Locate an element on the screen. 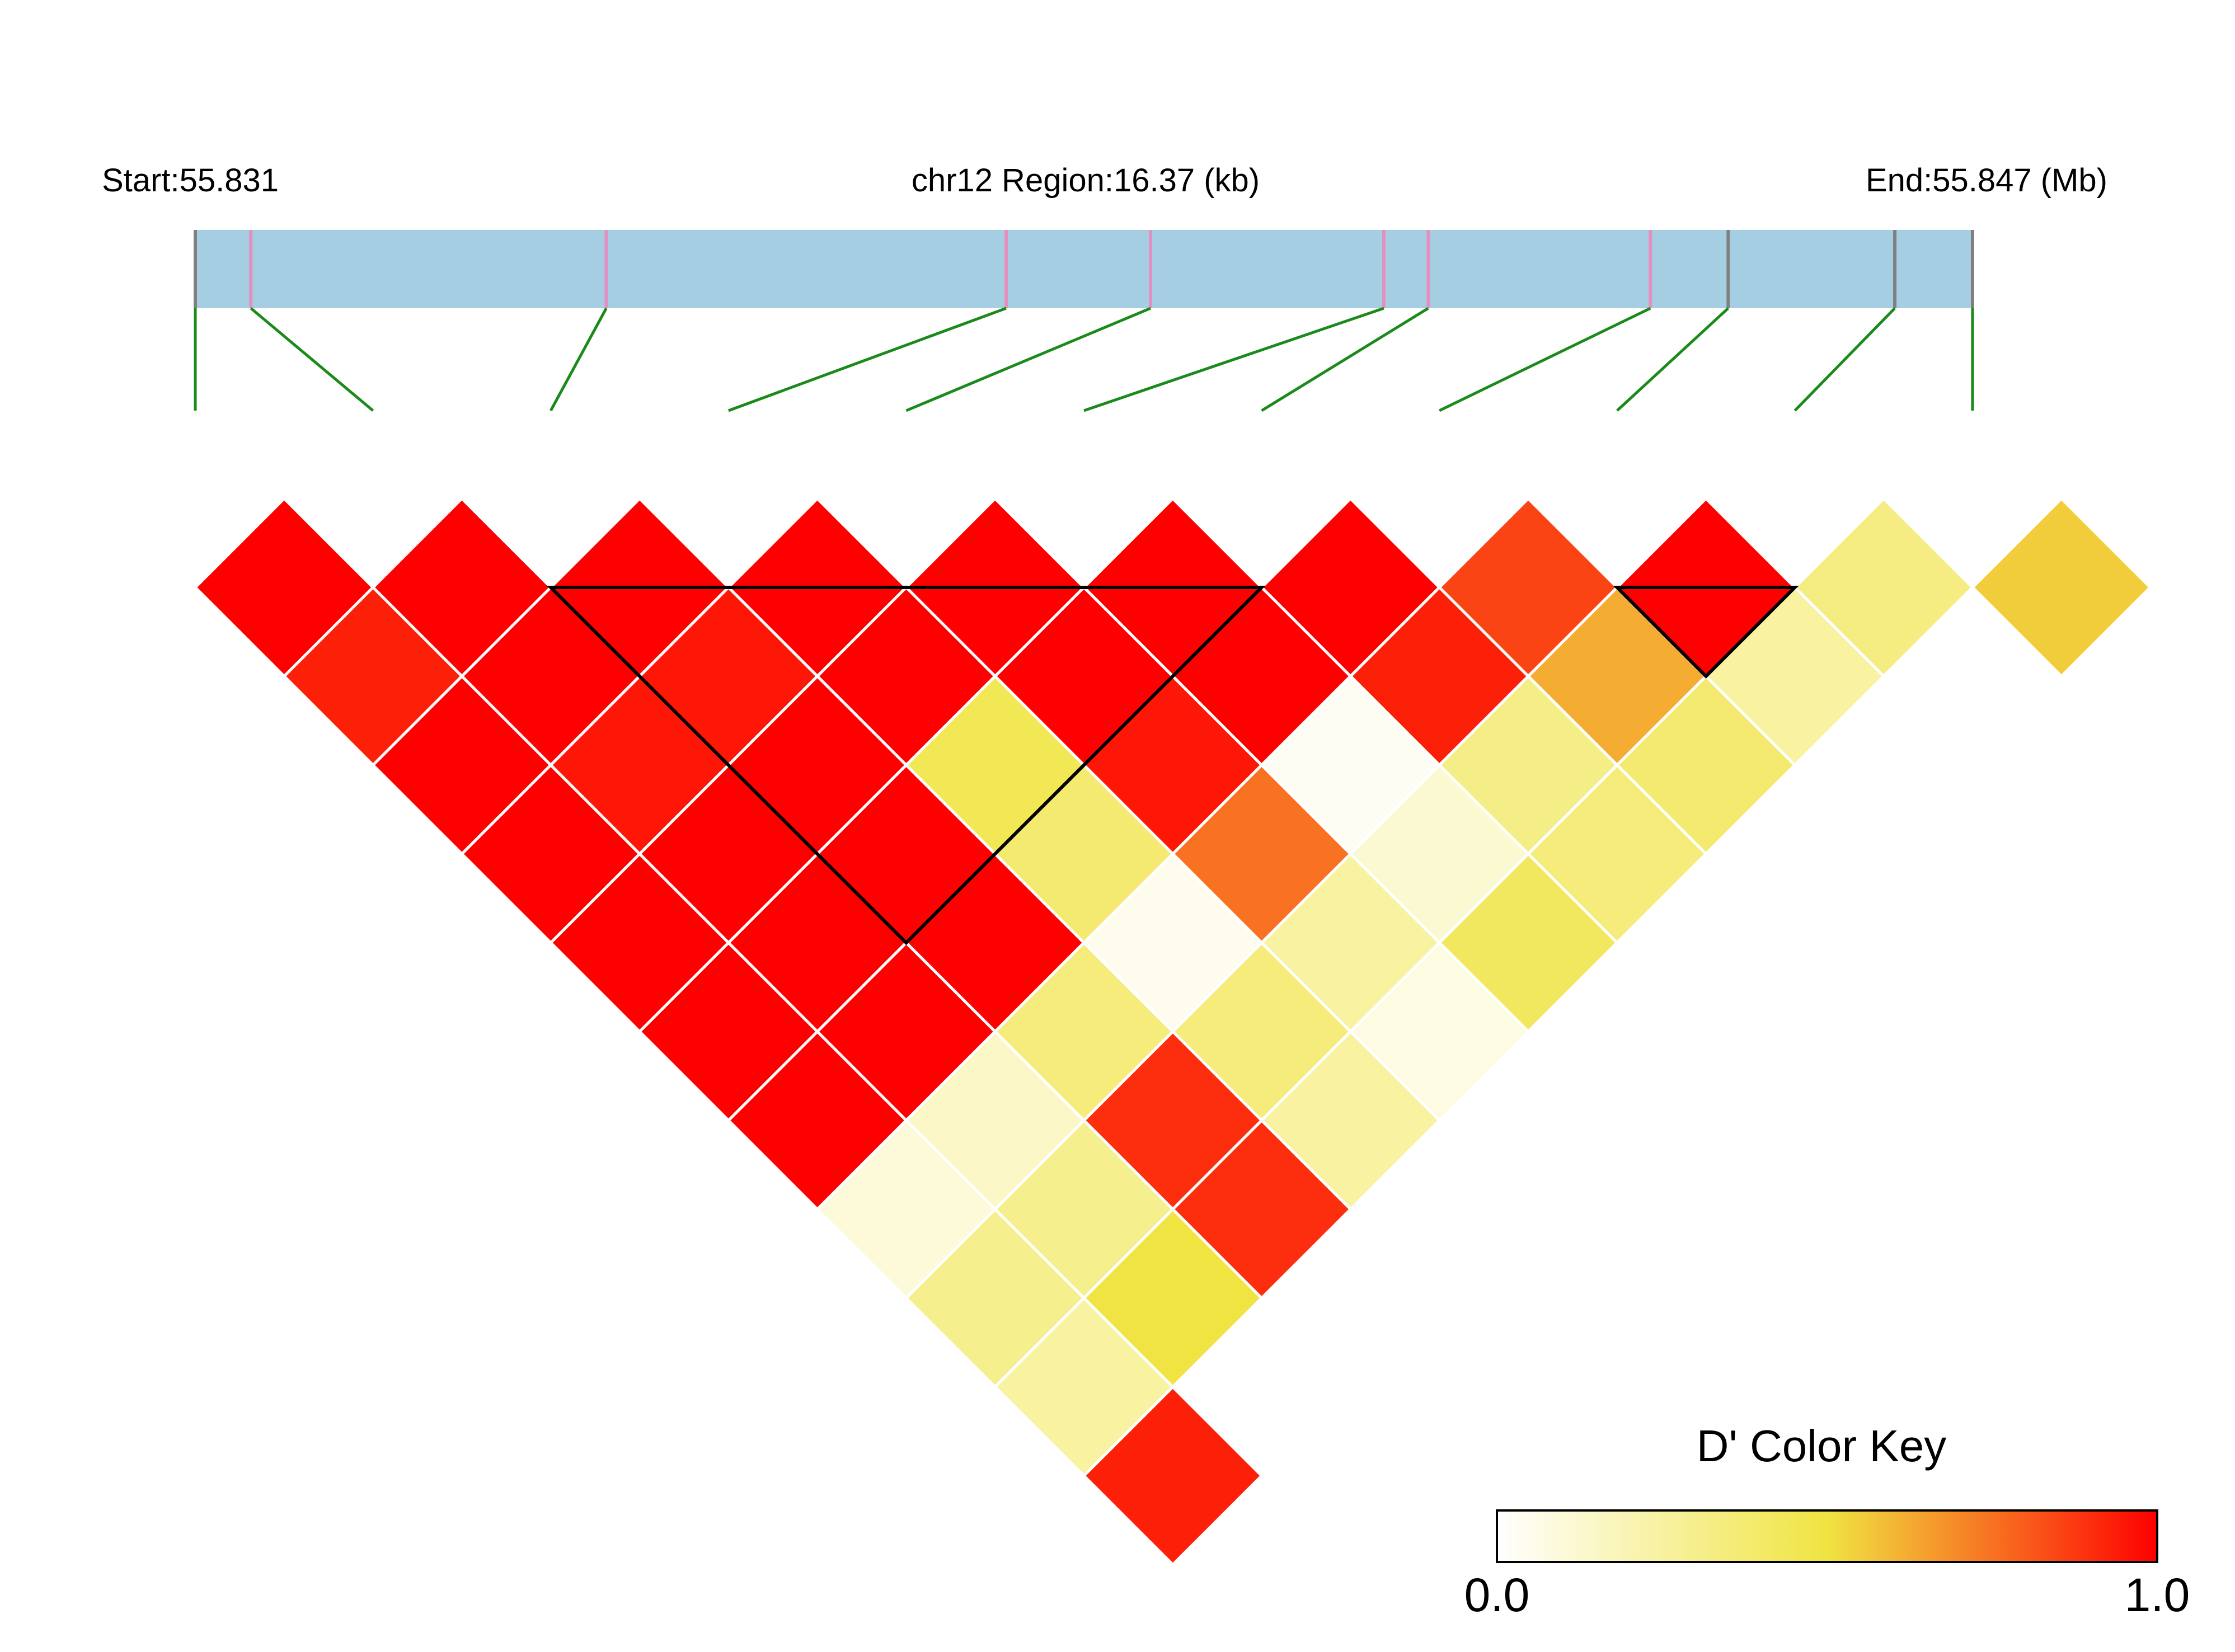 Image resolution: width=2235 pixels, height=1652 pixels. color-key: D' Color Key 0.0 1.0 is located at coordinates (1827, 1521).